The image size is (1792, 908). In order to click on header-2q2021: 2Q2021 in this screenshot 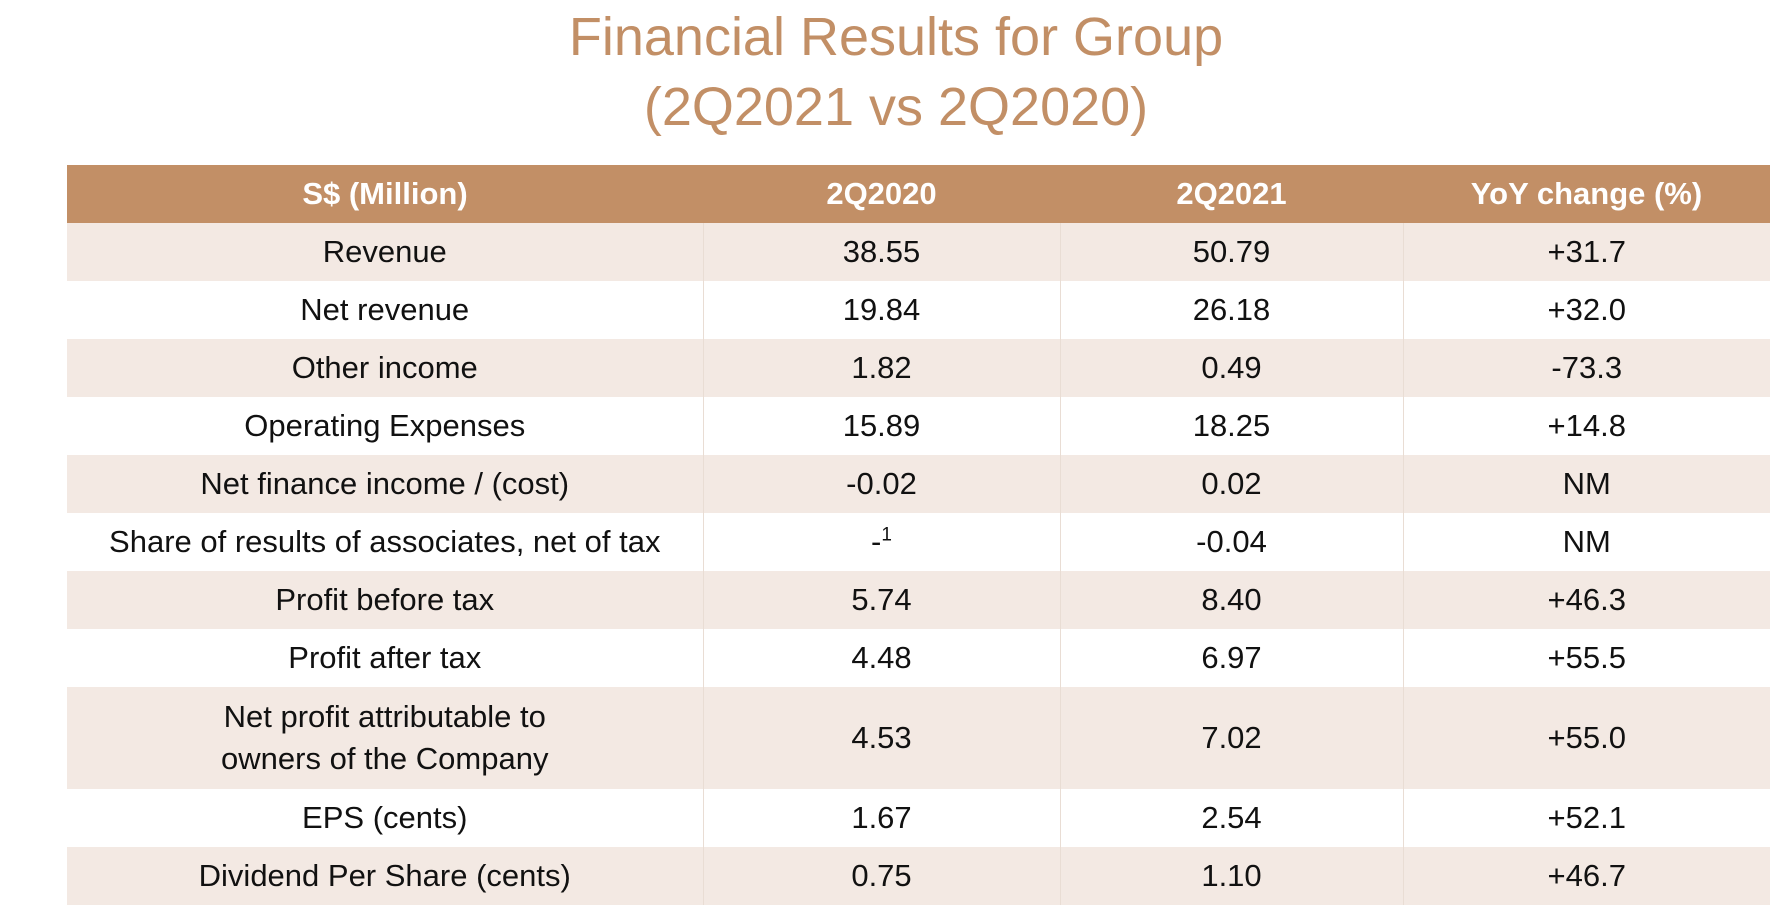, I will do `click(1231, 194)`.